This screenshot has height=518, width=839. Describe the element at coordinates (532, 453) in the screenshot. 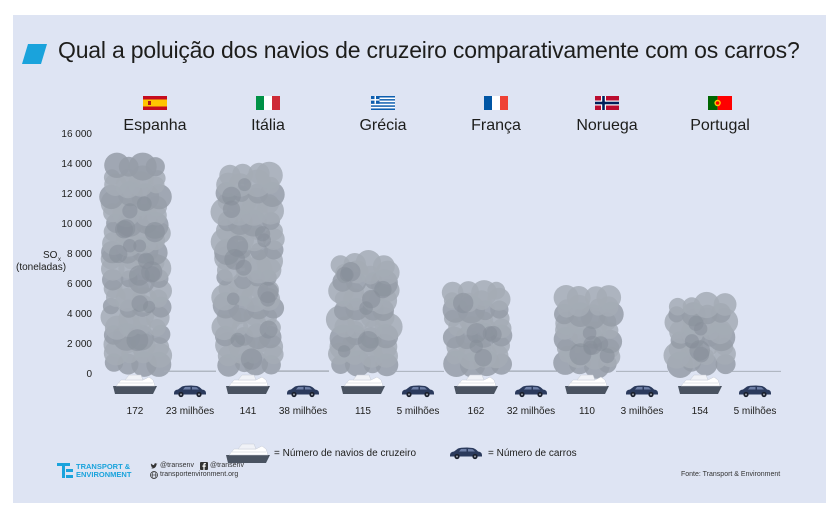

I see `legend-cars-label: = Número de carros` at that location.